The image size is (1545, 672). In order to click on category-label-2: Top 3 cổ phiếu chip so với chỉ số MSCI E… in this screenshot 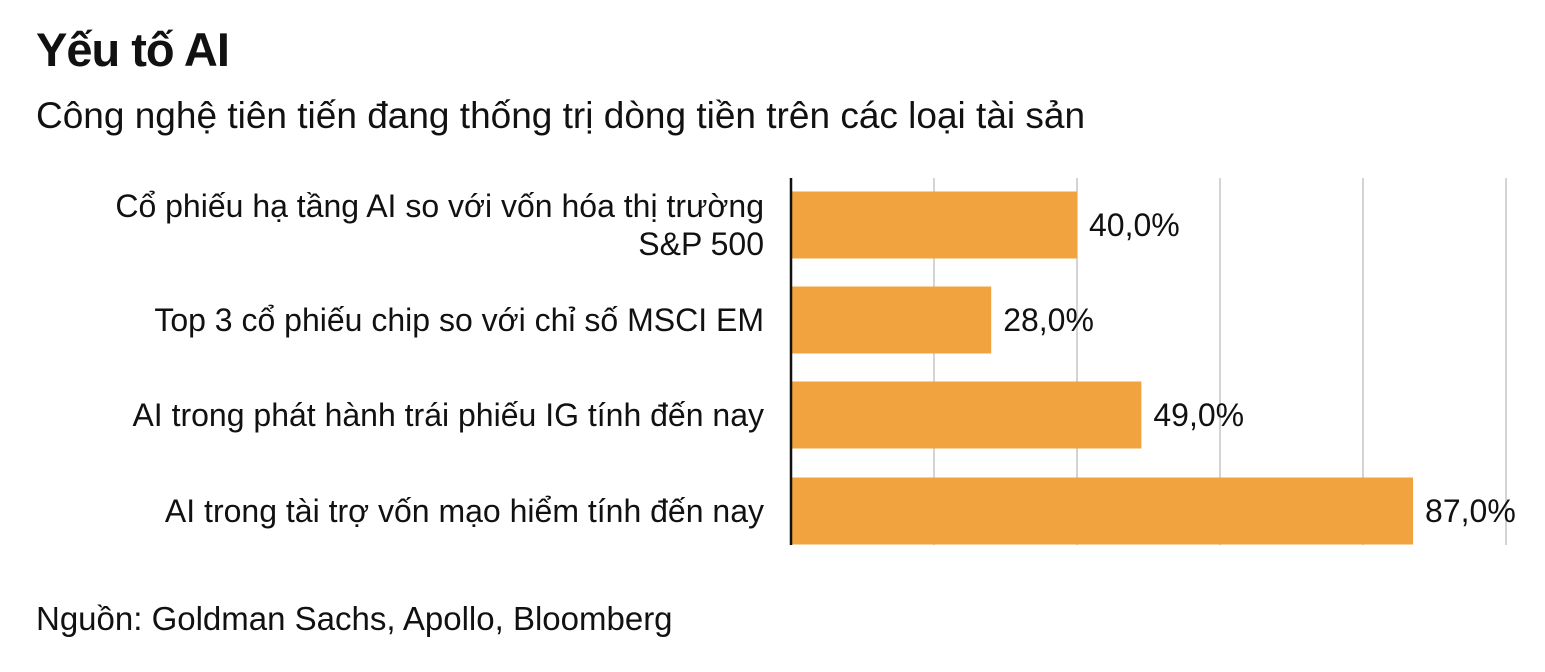, I will do `click(459, 320)`.